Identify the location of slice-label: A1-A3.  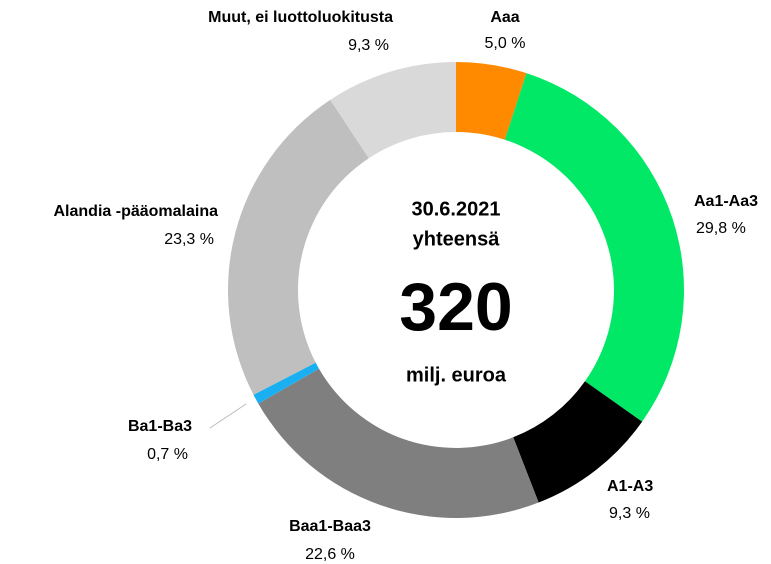
(630, 486).